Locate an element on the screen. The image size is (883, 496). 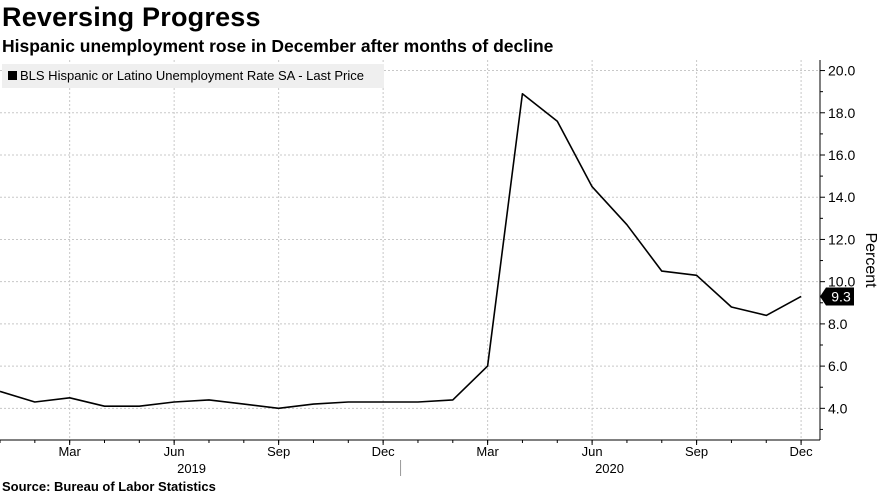
y-tick-label: 10.0 is located at coordinates (841, 282).